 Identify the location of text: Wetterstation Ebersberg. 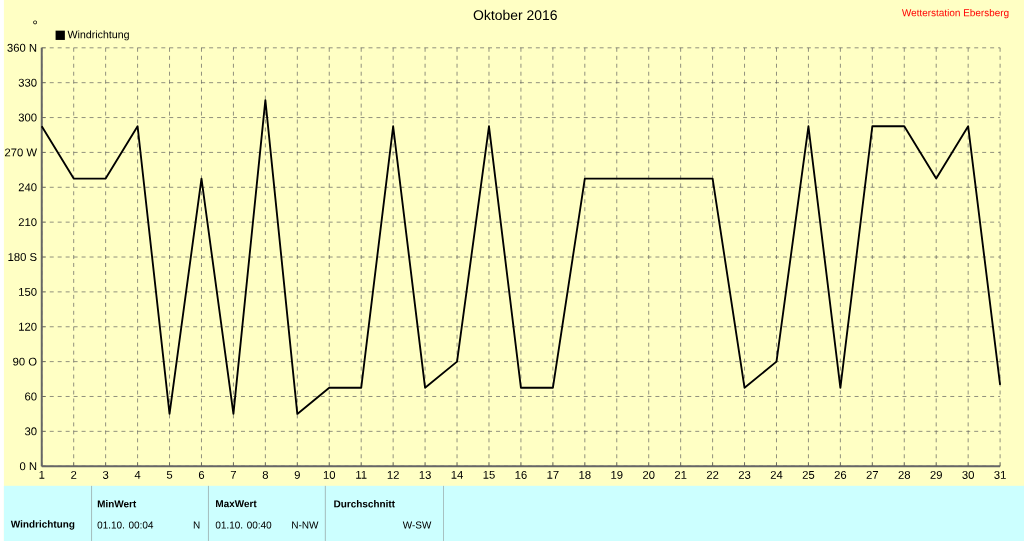
(955, 13).